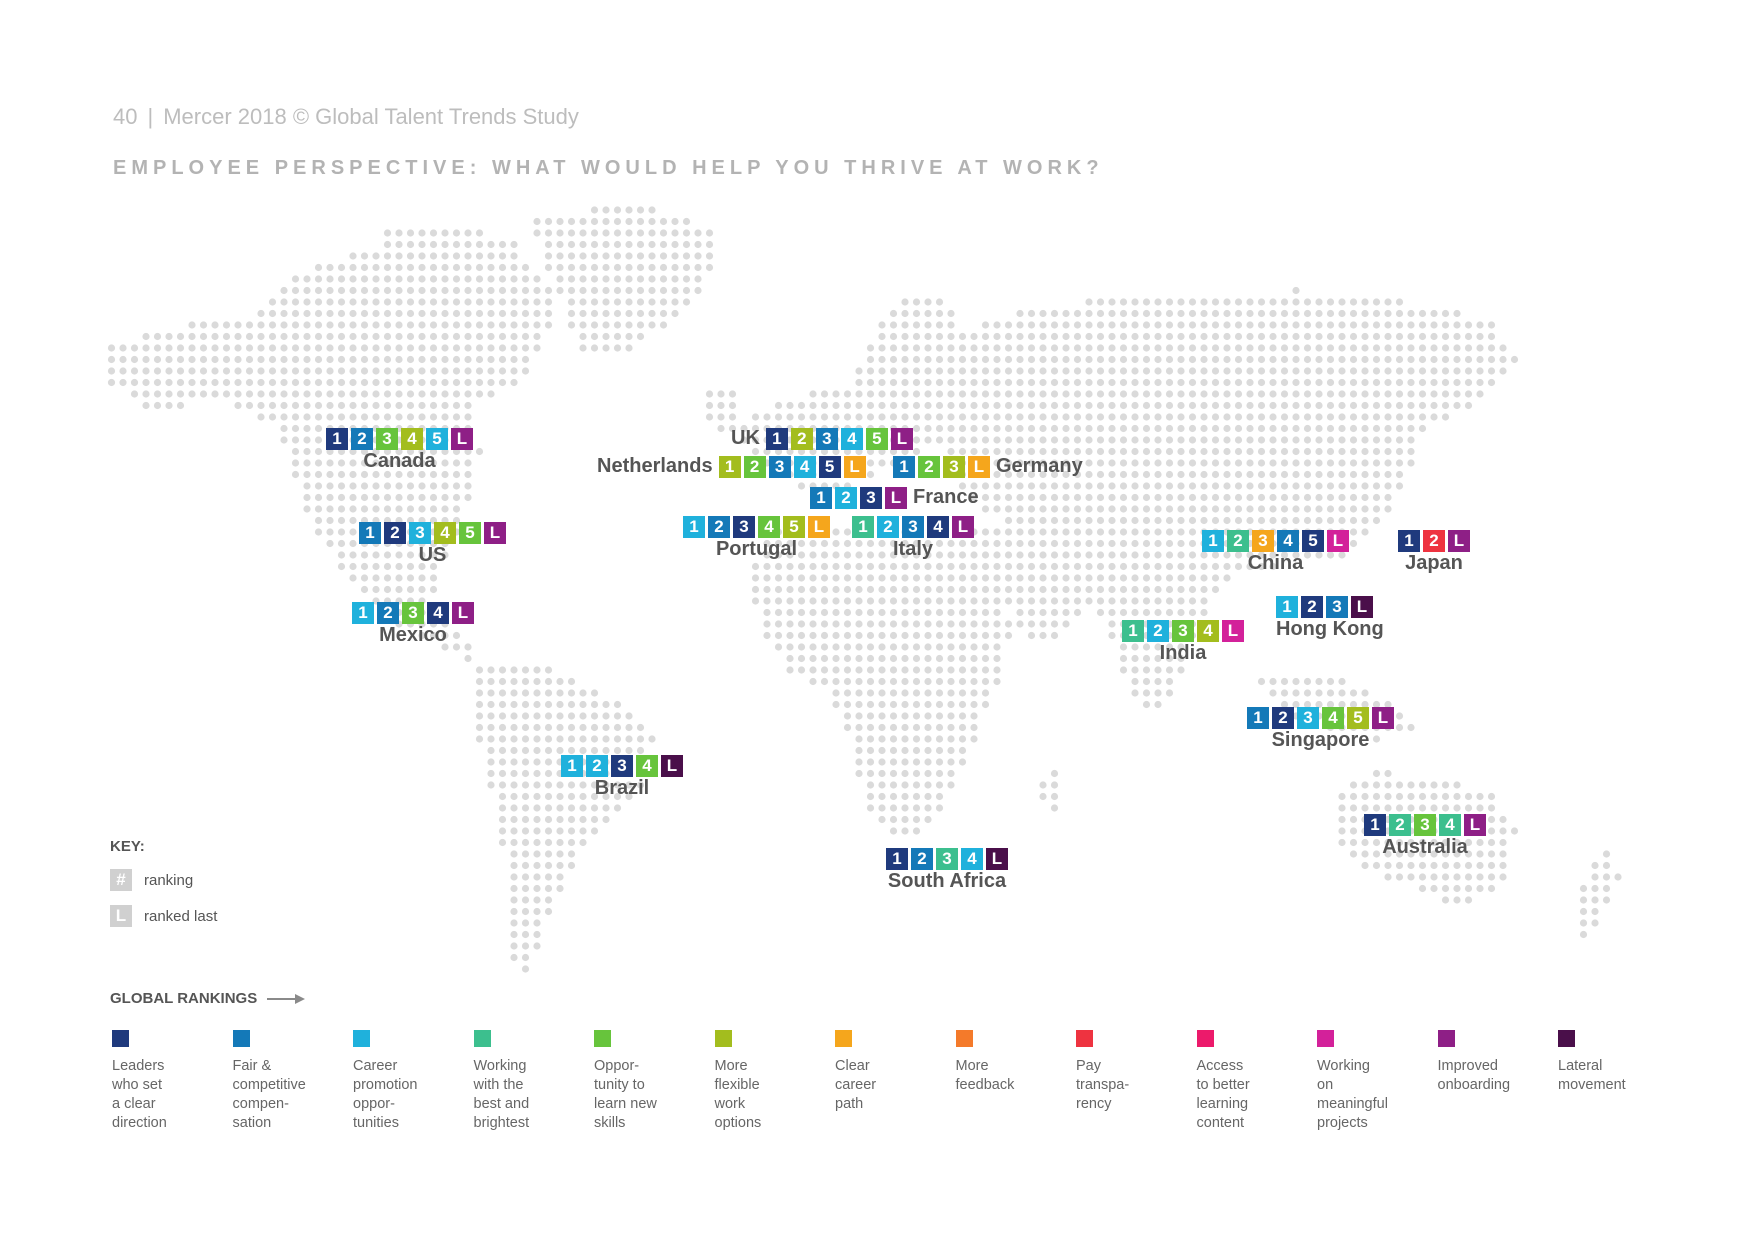  I want to click on country-name: Italy, so click(913, 549).